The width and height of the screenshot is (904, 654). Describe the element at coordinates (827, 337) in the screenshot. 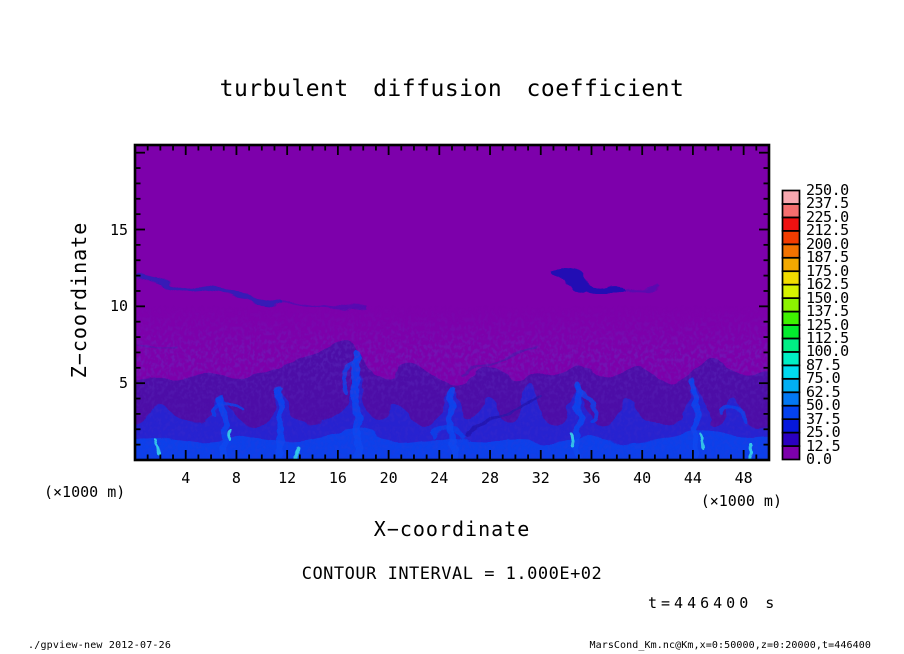

I see `colorbar-tick-label: 112.5` at that location.